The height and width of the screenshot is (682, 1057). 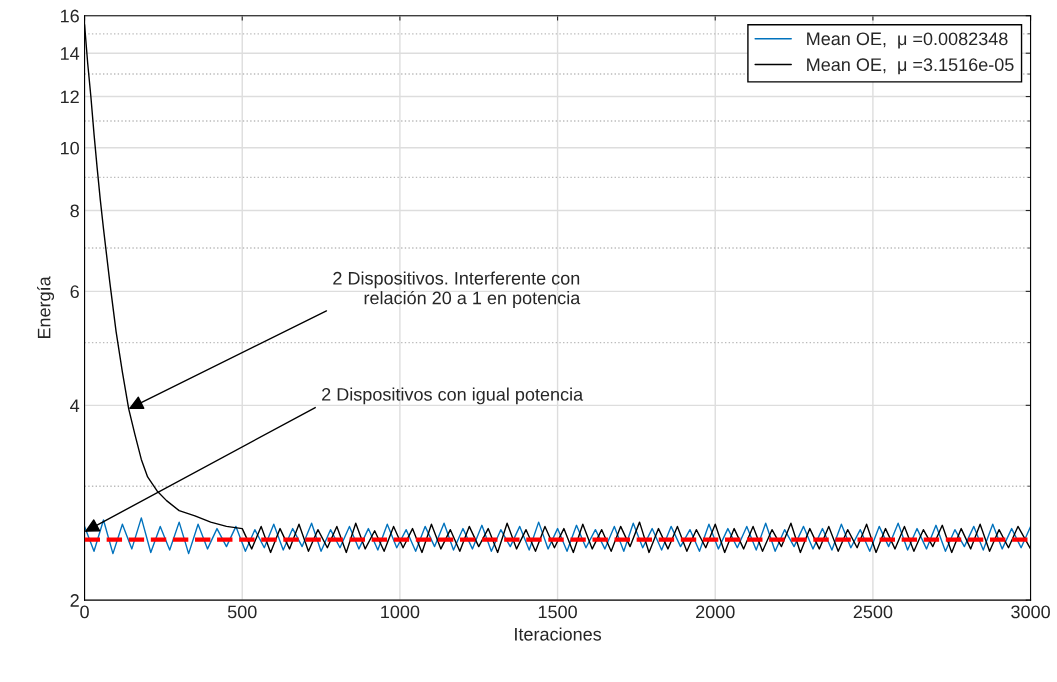 What do you see at coordinates (1030, 612) in the screenshot?
I see `x-tick-label: 3000` at bounding box center [1030, 612].